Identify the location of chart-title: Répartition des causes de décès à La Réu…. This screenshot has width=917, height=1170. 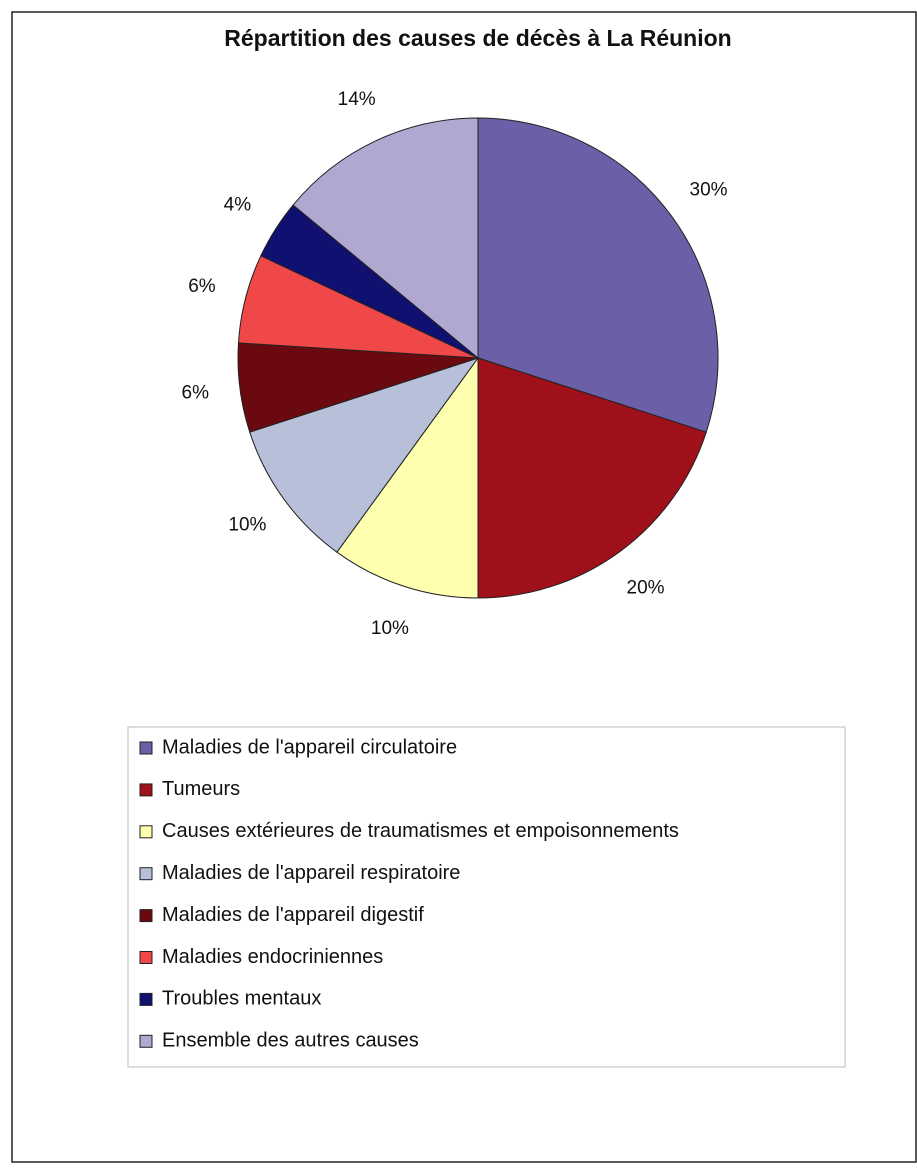
(477, 38).